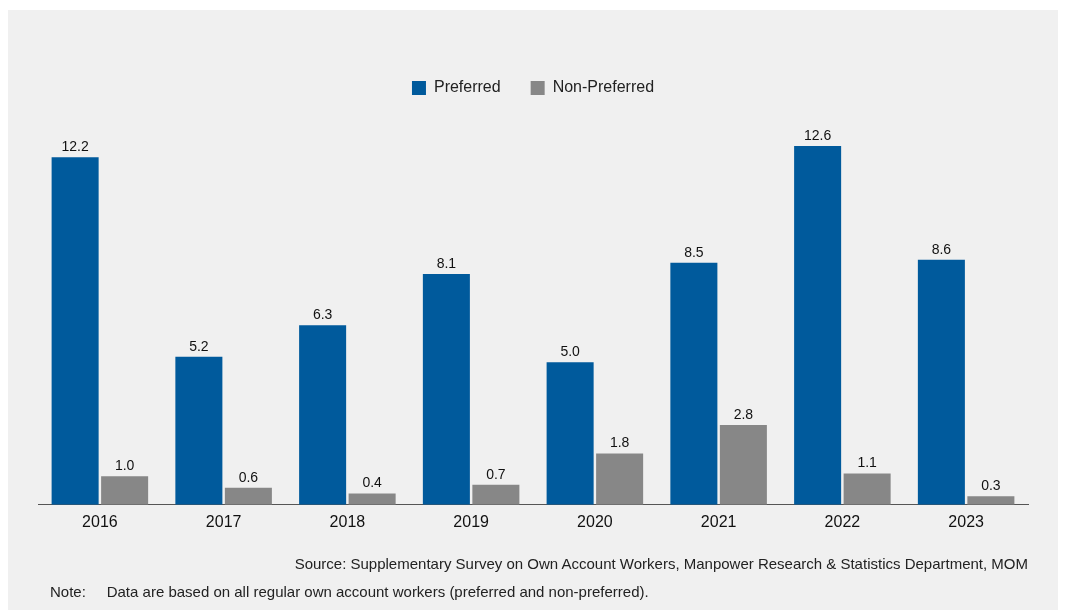 This screenshot has height=616, width=1067. What do you see at coordinates (941, 248) in the screenshot?
I see `data-label: 8.6` at bounding box center [941, 248].